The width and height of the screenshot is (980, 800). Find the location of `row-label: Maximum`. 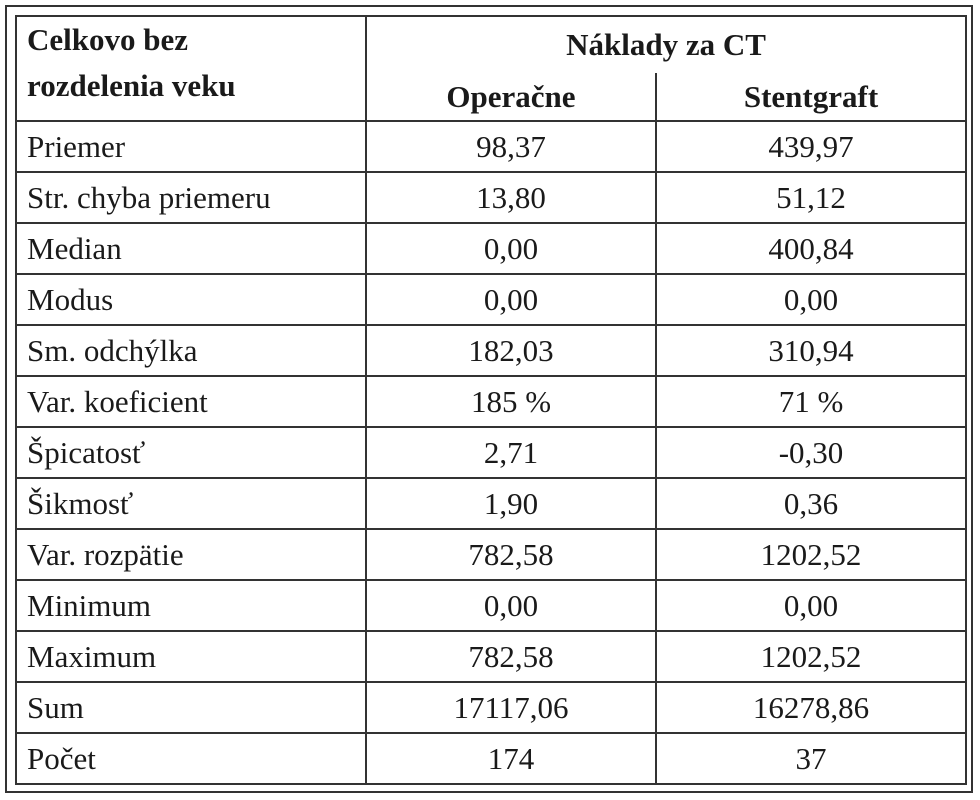

row-label: Maximum is located at coordinates (191, 656).